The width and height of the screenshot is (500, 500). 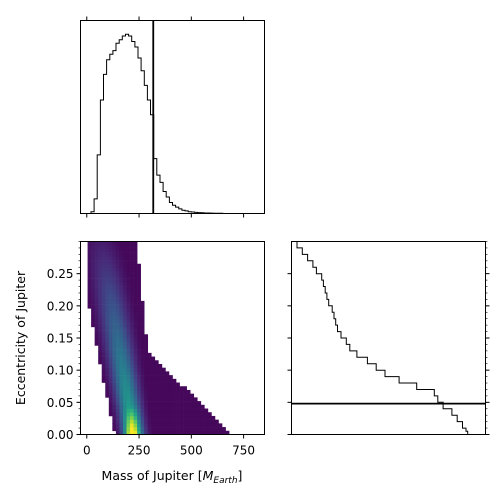 What do you see at coordinates (60, 371) in the screenshot?
I see `y-tick-label: 0.10` at bounding box center [60, 371].